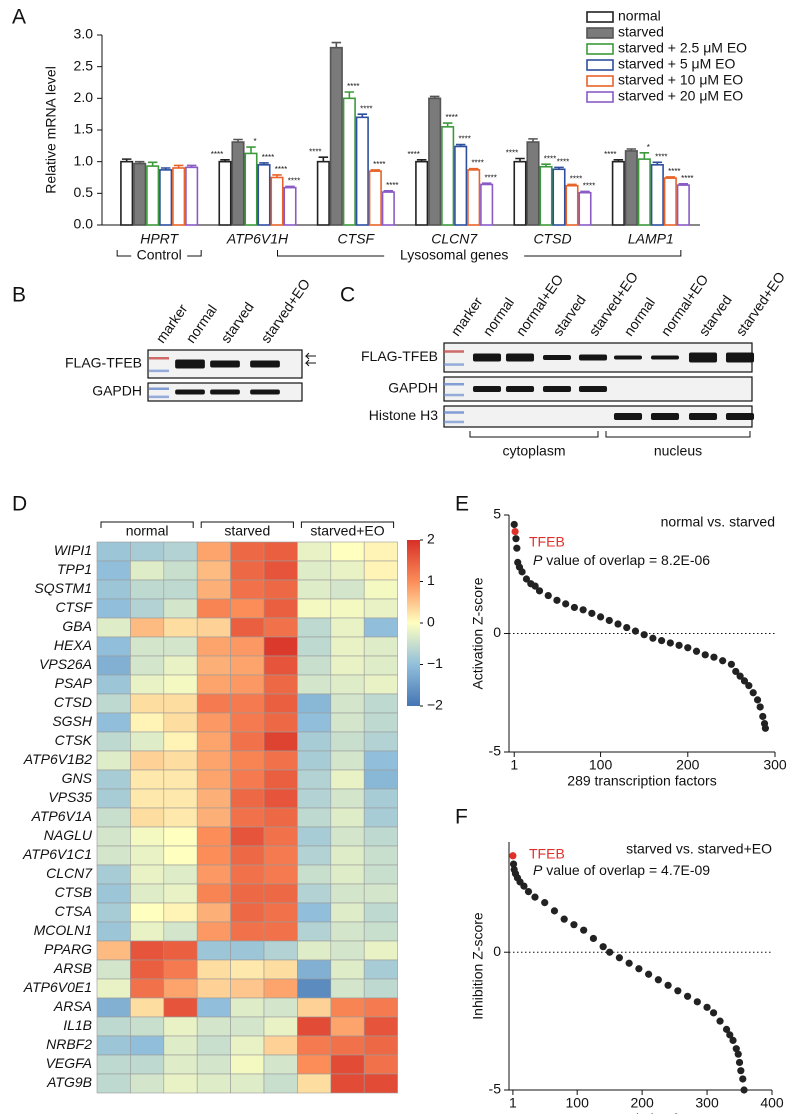 The height and width of the screenshot is (1114, 799). I want to click on row-label: SQSTM1, so click(63, 588).